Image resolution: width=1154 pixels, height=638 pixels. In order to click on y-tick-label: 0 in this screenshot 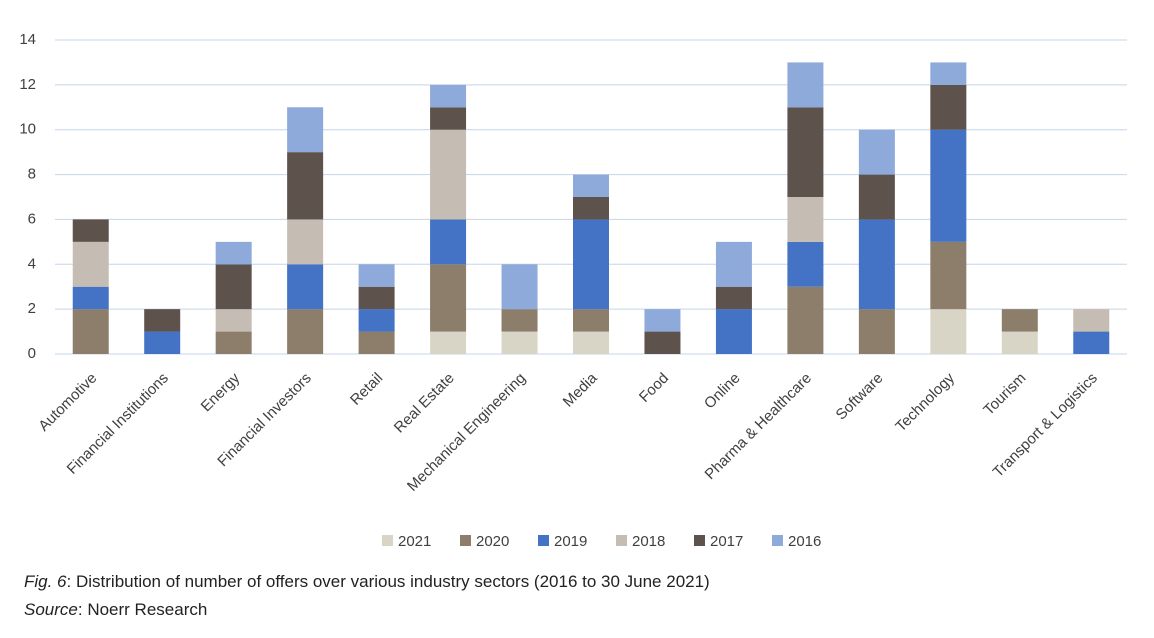, I will do `click(32, 353)`.